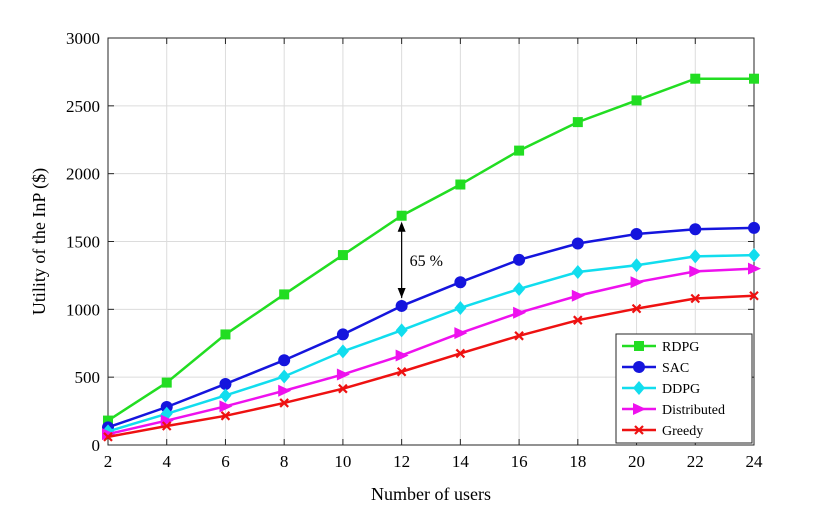  What do you see at coordinates (661, 389) in the screenshot?
I see `legend-entry-ddpg: DDPG` at bounding box center [661, 389].